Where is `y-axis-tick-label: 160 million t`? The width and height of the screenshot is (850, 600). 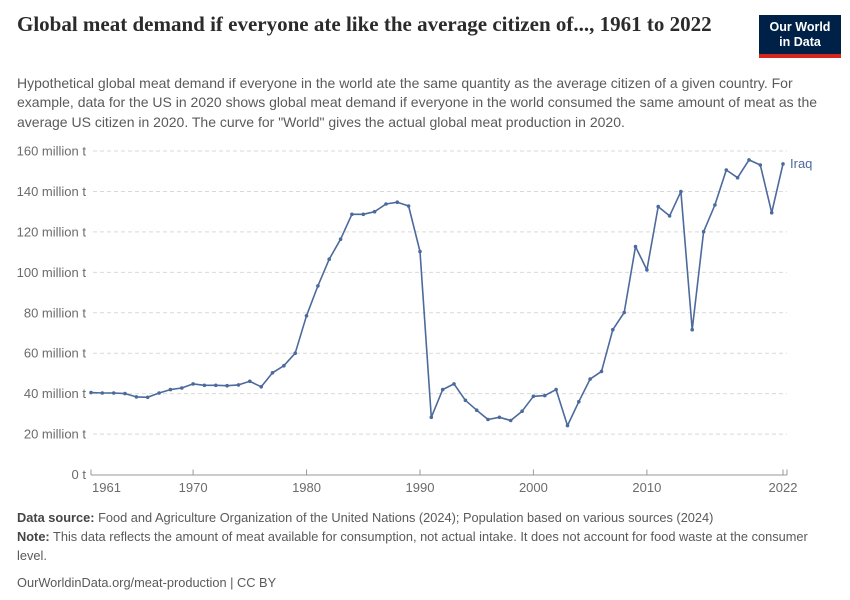
y-axis-tick-label: 160 million t is located at coordinates (52, 151).